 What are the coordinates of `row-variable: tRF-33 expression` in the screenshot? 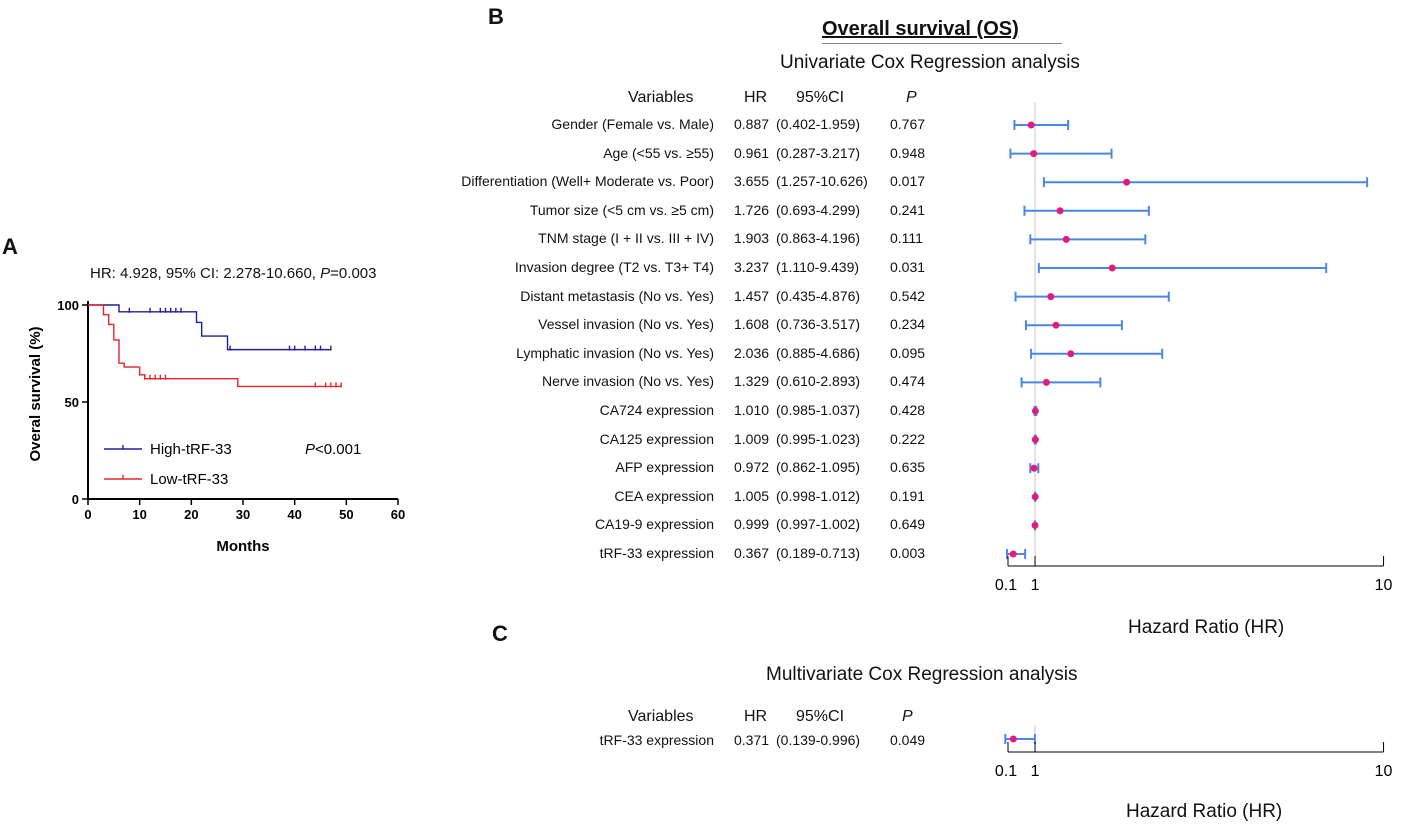 It's located at (656, 740).